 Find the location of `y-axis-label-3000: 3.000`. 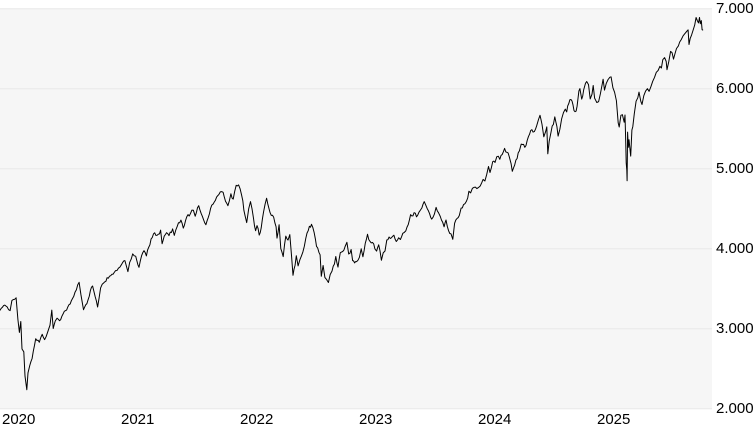

y-axis-label-3000: 3.000 is located at coordinates (734, 329).